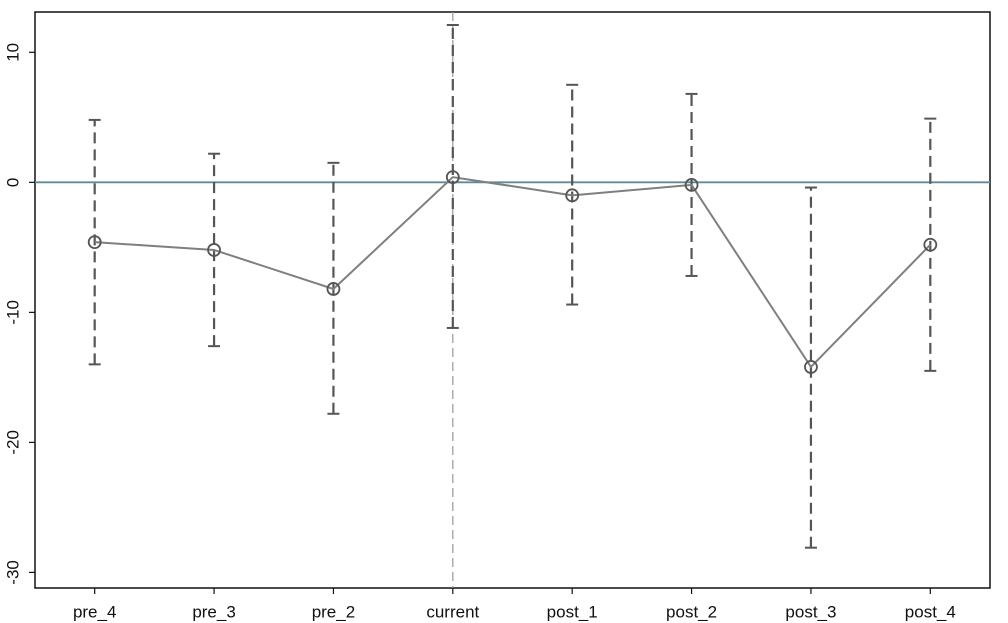  Describe the element at coordinates (930, 611) in the screenshot. I see `x-tick-label: post_4` at that location.